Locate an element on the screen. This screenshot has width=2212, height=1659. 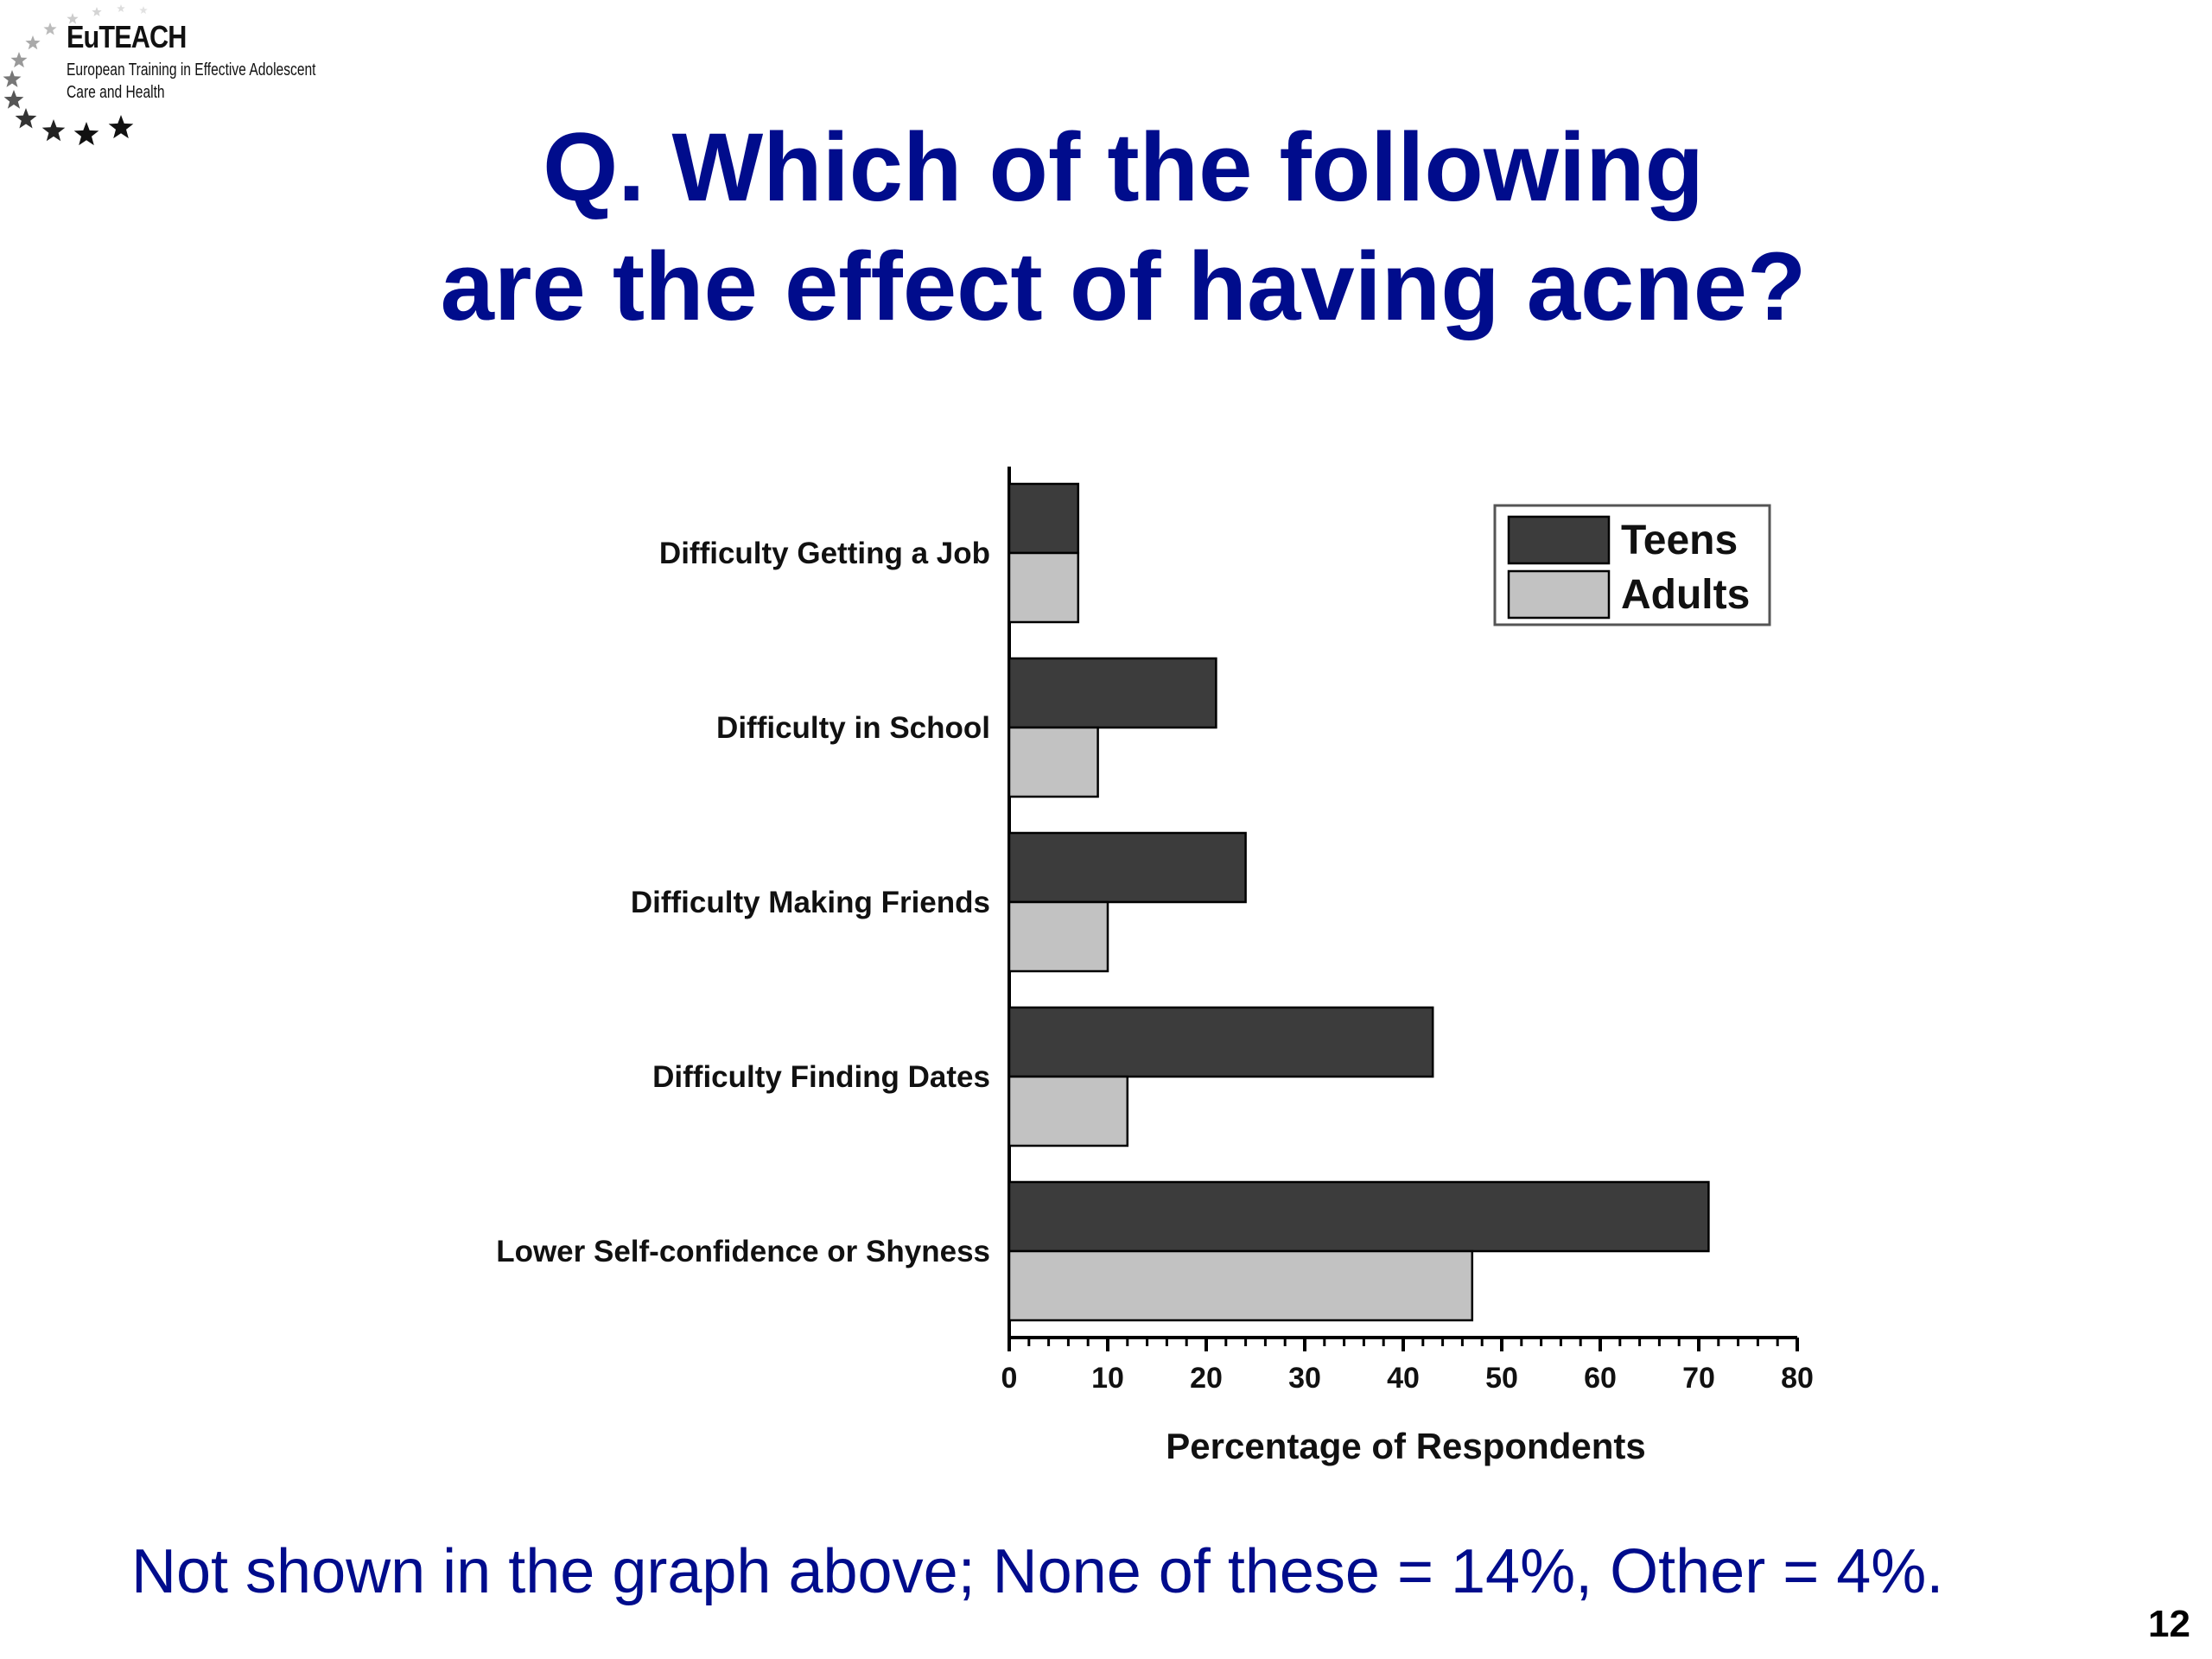
x-tick-label: 60 is located at coordinates (1600, 1378).